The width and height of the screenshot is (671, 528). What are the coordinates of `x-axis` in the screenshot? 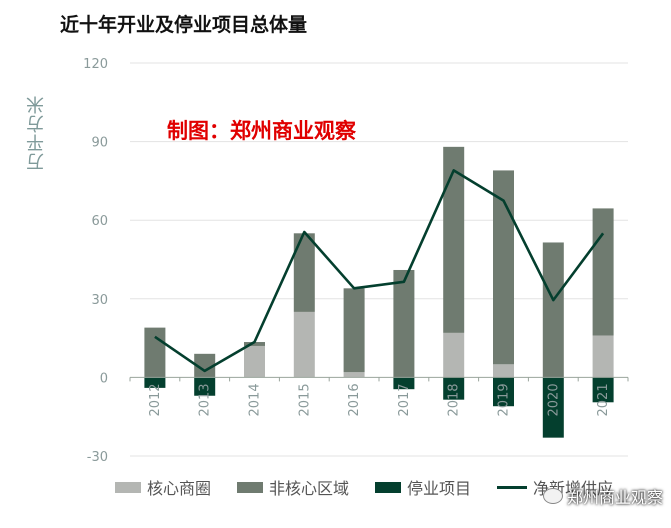 It's located at (379, 379).